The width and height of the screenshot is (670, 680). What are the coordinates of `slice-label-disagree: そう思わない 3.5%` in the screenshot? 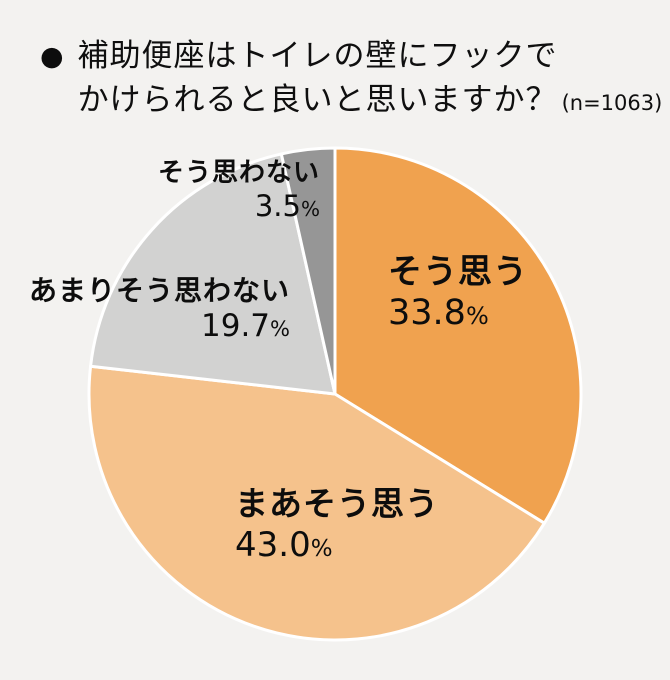 It's located at (239, 192).